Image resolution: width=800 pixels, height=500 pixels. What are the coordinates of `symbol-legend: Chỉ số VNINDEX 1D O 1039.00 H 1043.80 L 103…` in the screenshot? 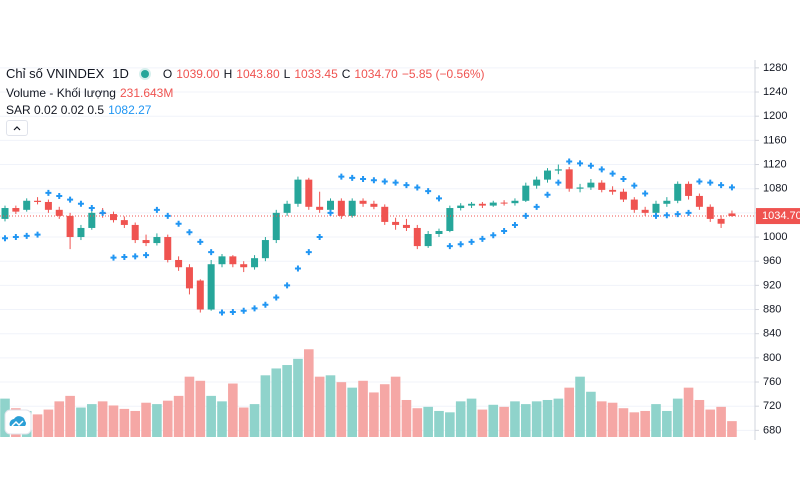 It's located at (245, 73).